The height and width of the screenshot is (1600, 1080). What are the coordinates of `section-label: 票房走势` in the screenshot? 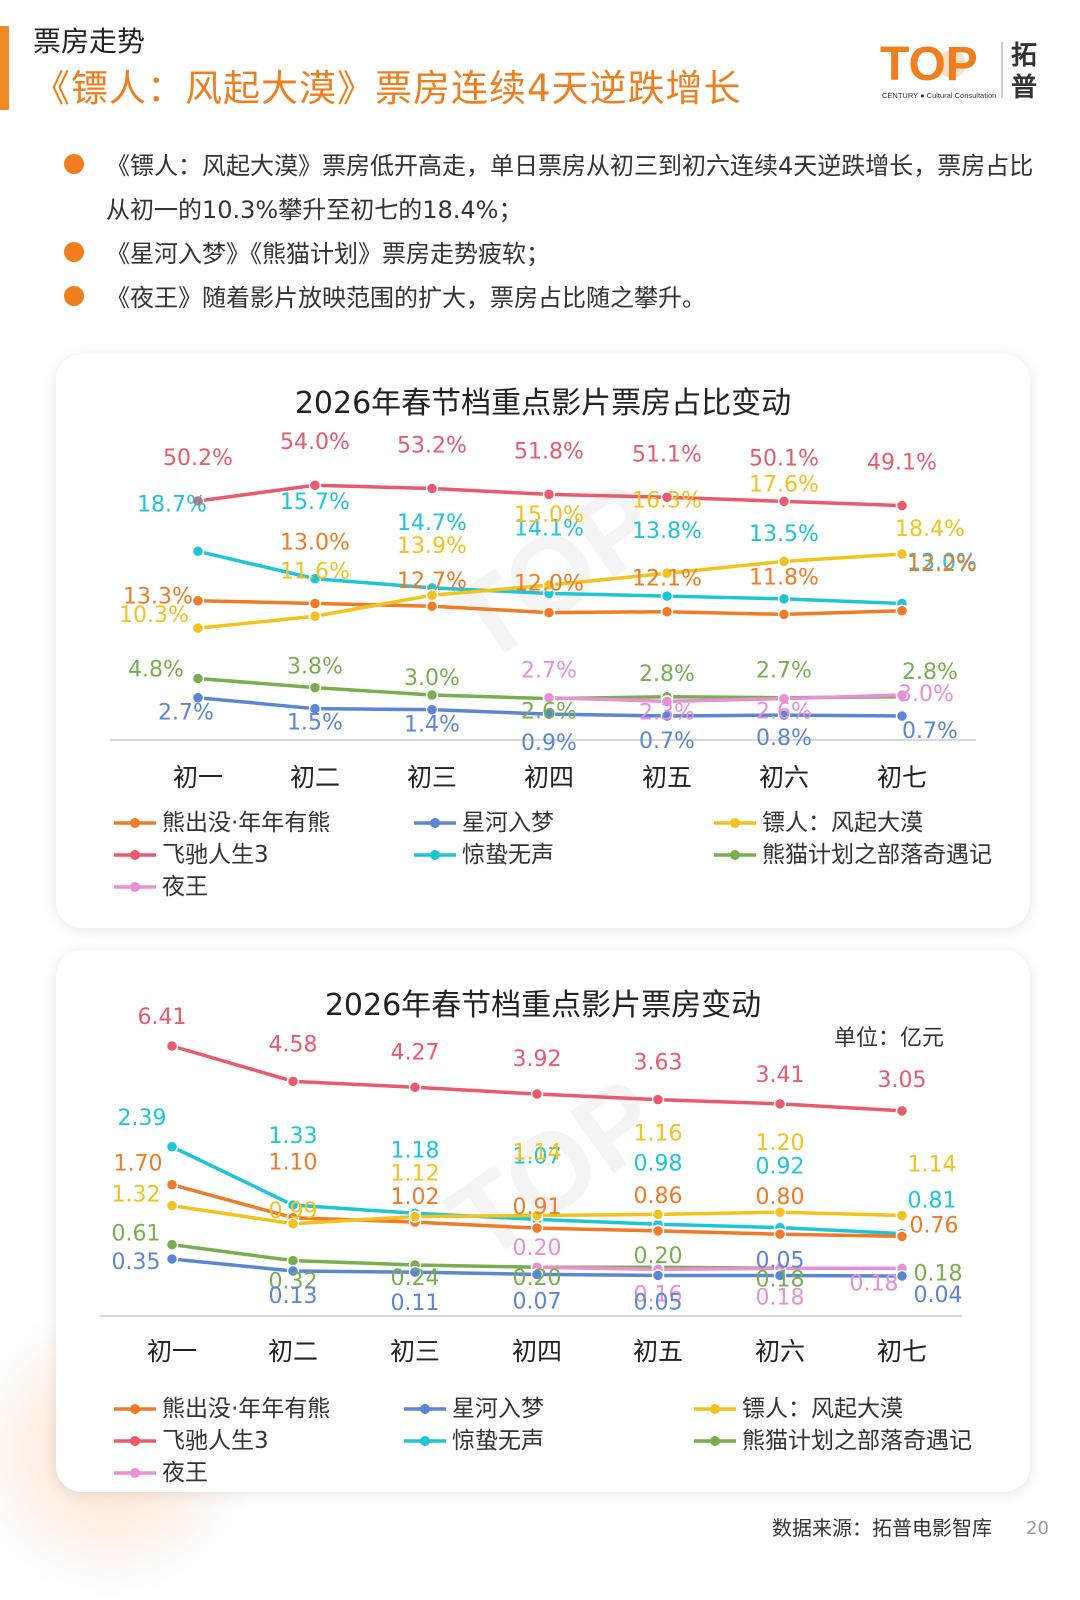 It's located at (89, 41).